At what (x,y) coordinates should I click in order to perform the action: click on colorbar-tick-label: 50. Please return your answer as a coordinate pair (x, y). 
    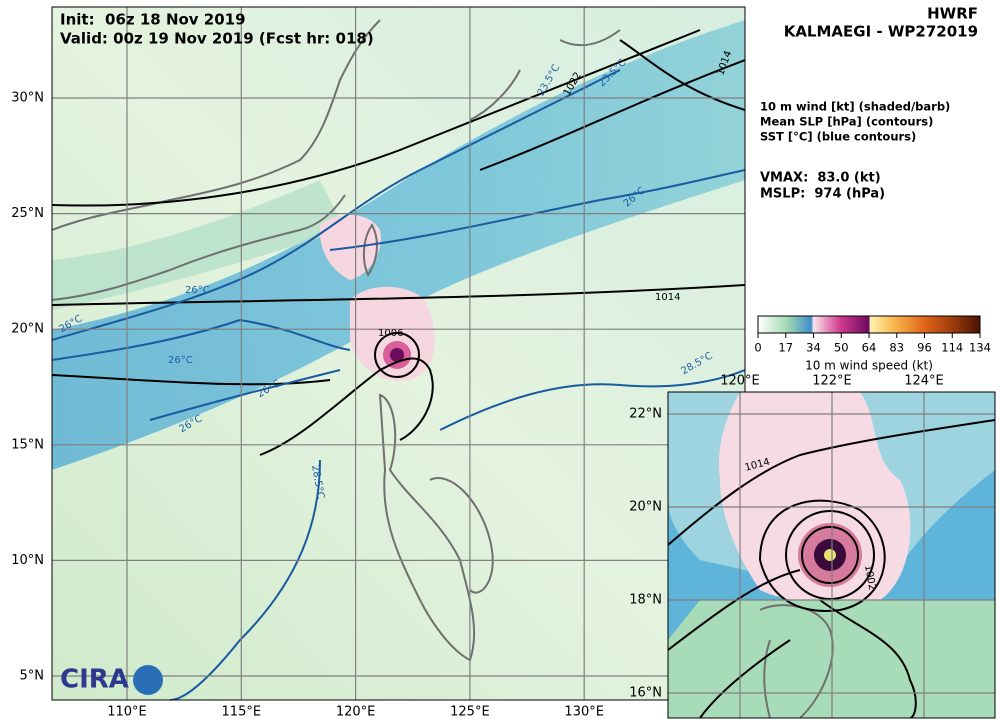
    Looking at the image, I should click on (841, 348).